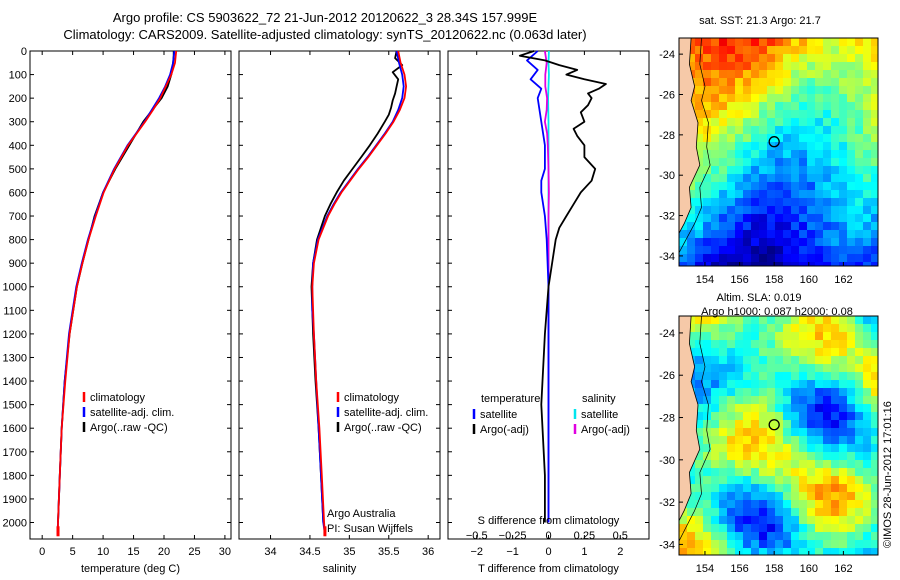  I want to click on xtick-label: 1, so click(584, 552).